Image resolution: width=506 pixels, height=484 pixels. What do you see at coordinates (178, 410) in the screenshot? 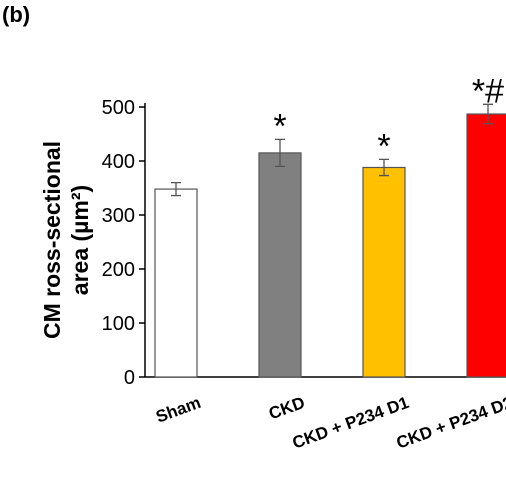
I see `x-tick-label: Sham` at bounding box center [178, 410].